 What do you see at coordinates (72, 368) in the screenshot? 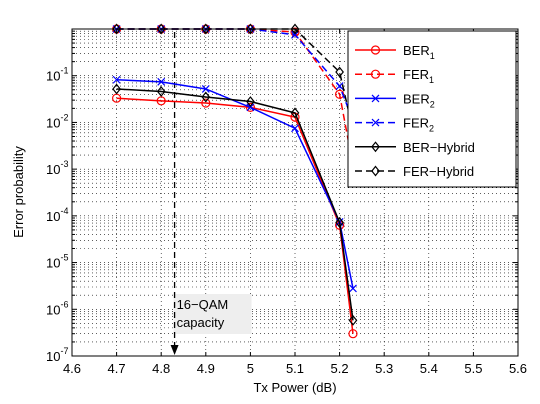
I see `x-tick-label: 4.6` at bounding box center [72, 368].